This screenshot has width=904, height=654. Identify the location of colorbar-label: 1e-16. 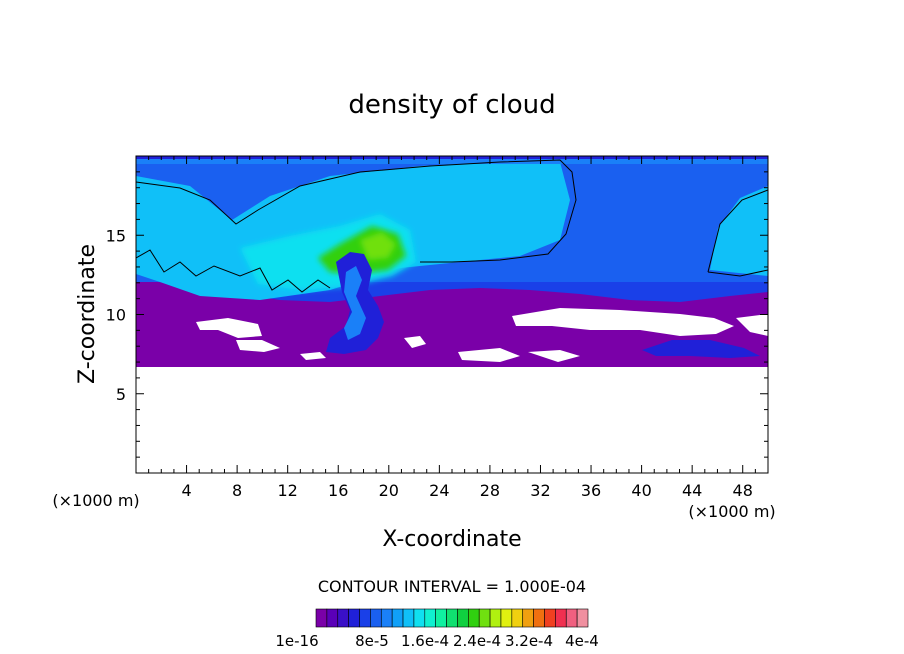
(296, 641).